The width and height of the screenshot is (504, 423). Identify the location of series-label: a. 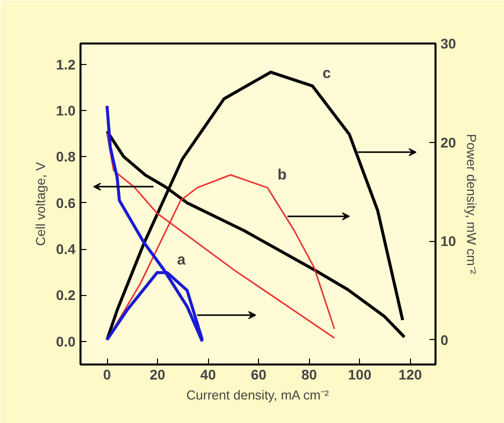
(181, 260).